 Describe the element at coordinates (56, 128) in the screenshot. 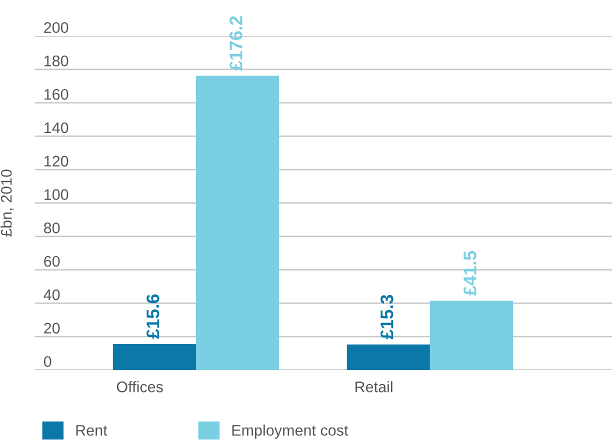

I see `y-tick-label: 140` at that location.